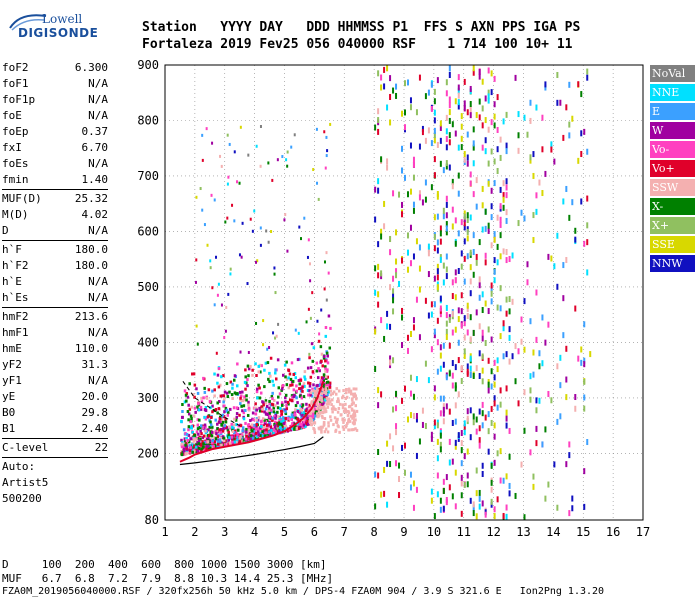 The image size is (700, 600). I want to click on param-value: 213.6, so click(91, 316).